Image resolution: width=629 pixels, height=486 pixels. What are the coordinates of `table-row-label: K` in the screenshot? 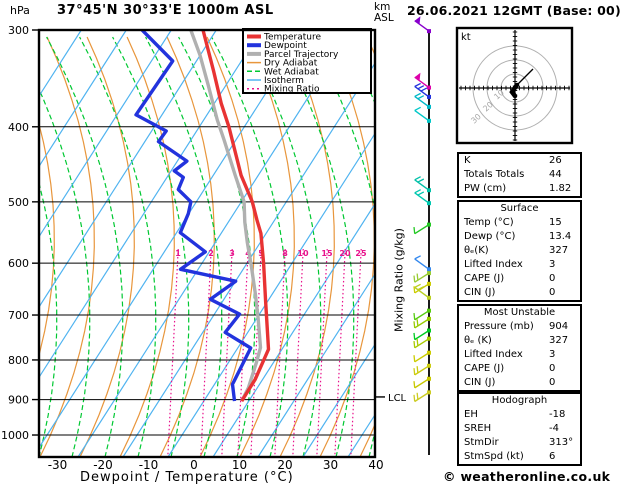 It's located at (467, 160).